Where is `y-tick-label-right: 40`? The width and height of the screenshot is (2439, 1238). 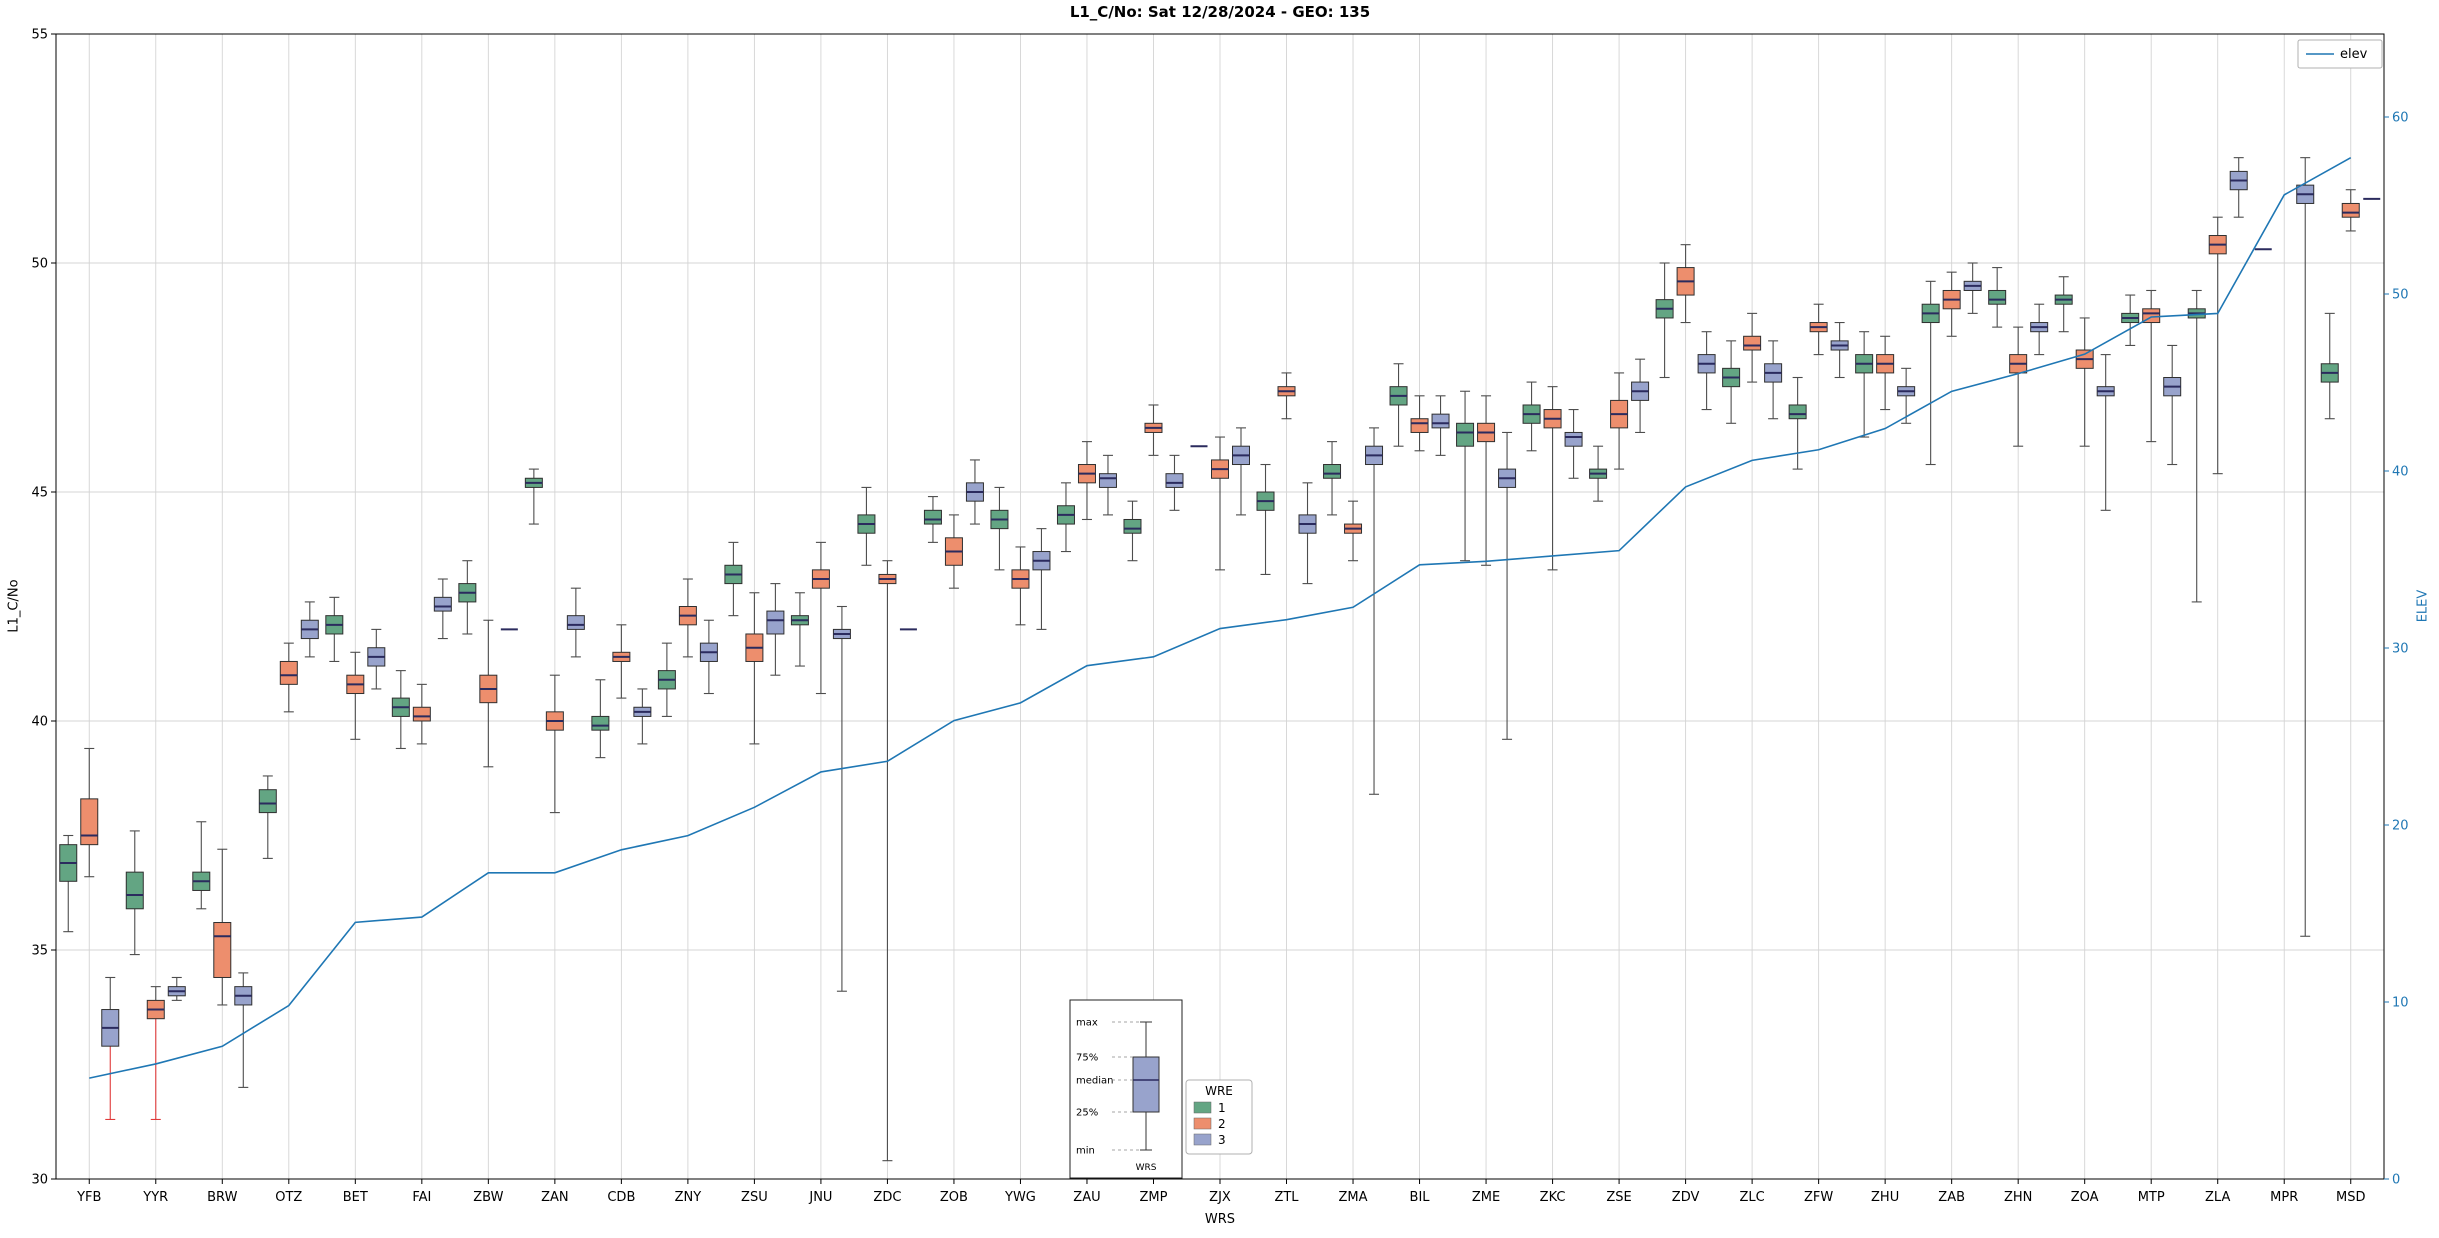
y-tick-label-right: 40 is located at coordinates (2400, 472).